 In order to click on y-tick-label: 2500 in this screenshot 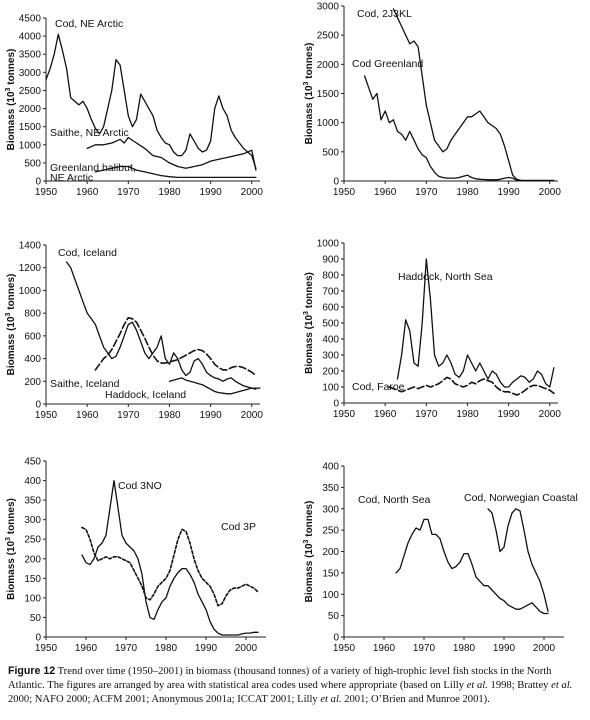, I will do `click(328, 36)`.